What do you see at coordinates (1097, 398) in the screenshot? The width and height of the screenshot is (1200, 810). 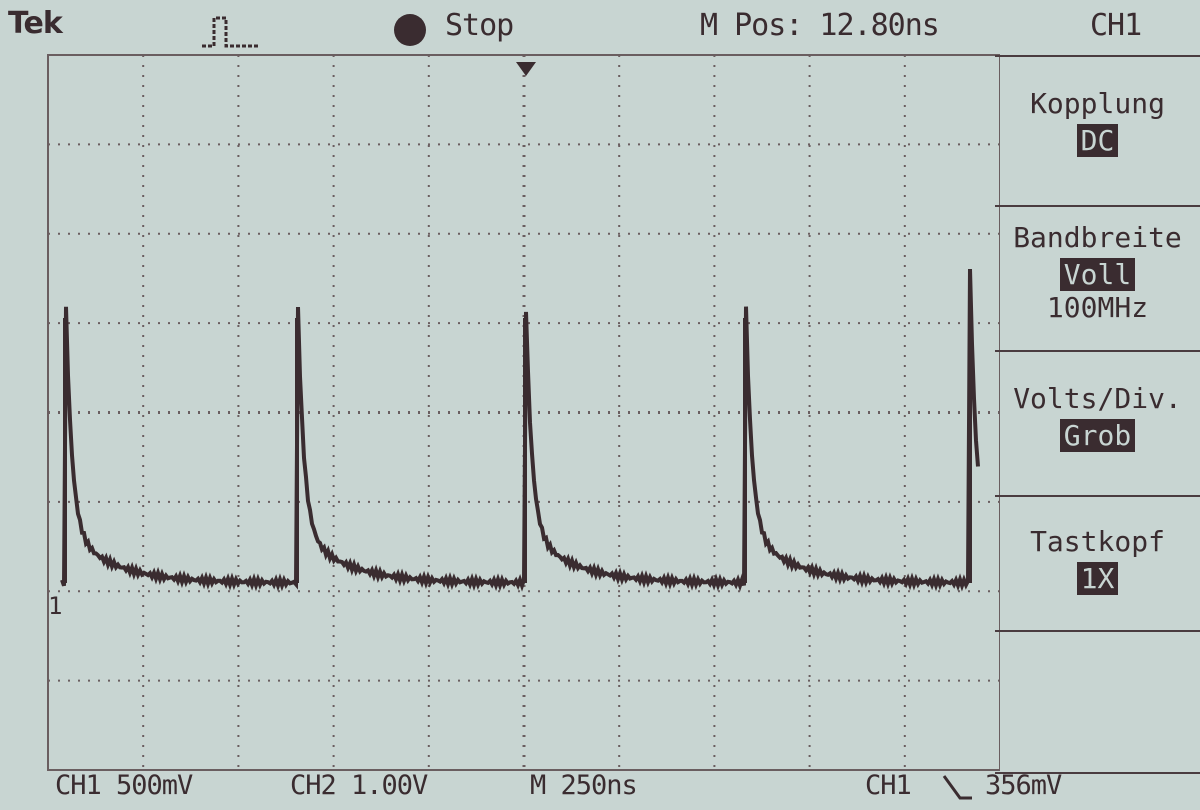 I see `menu-label: Volts/Div.` at bounding box center [1097, 398].